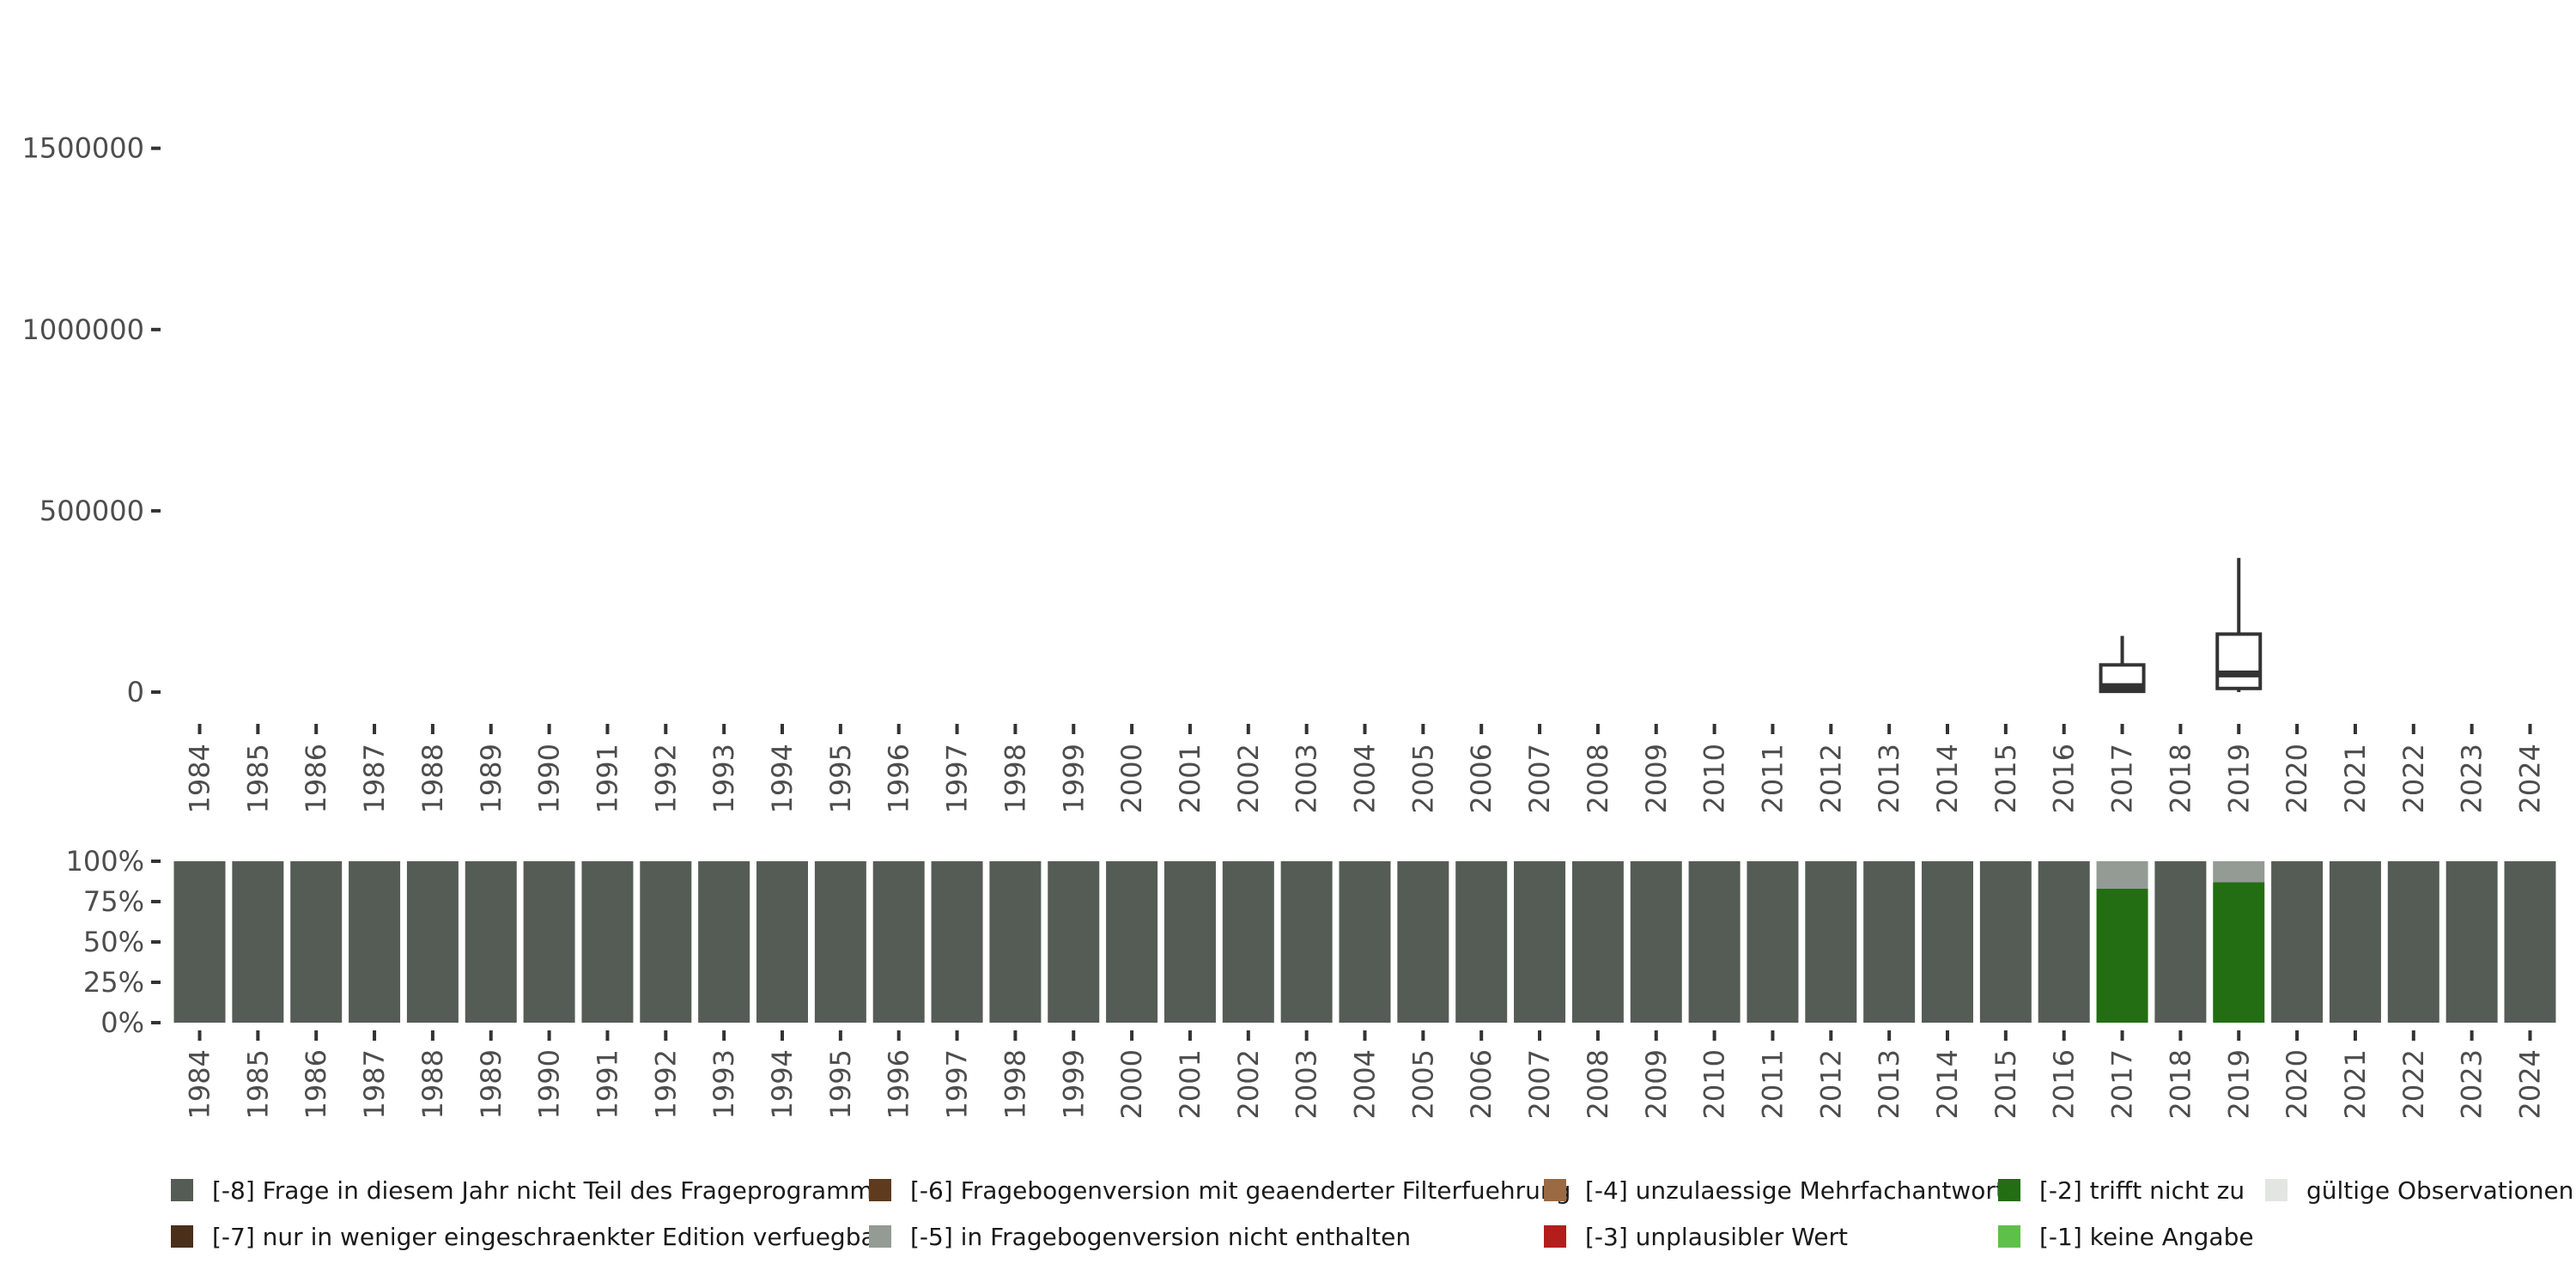 The height and width of the screenshot is (1288, 2576). What do you see at coordinates (1947, 779) in the screenshot?
I see `box-x-tick-label: 2014` at bounding box center [1947, 779].